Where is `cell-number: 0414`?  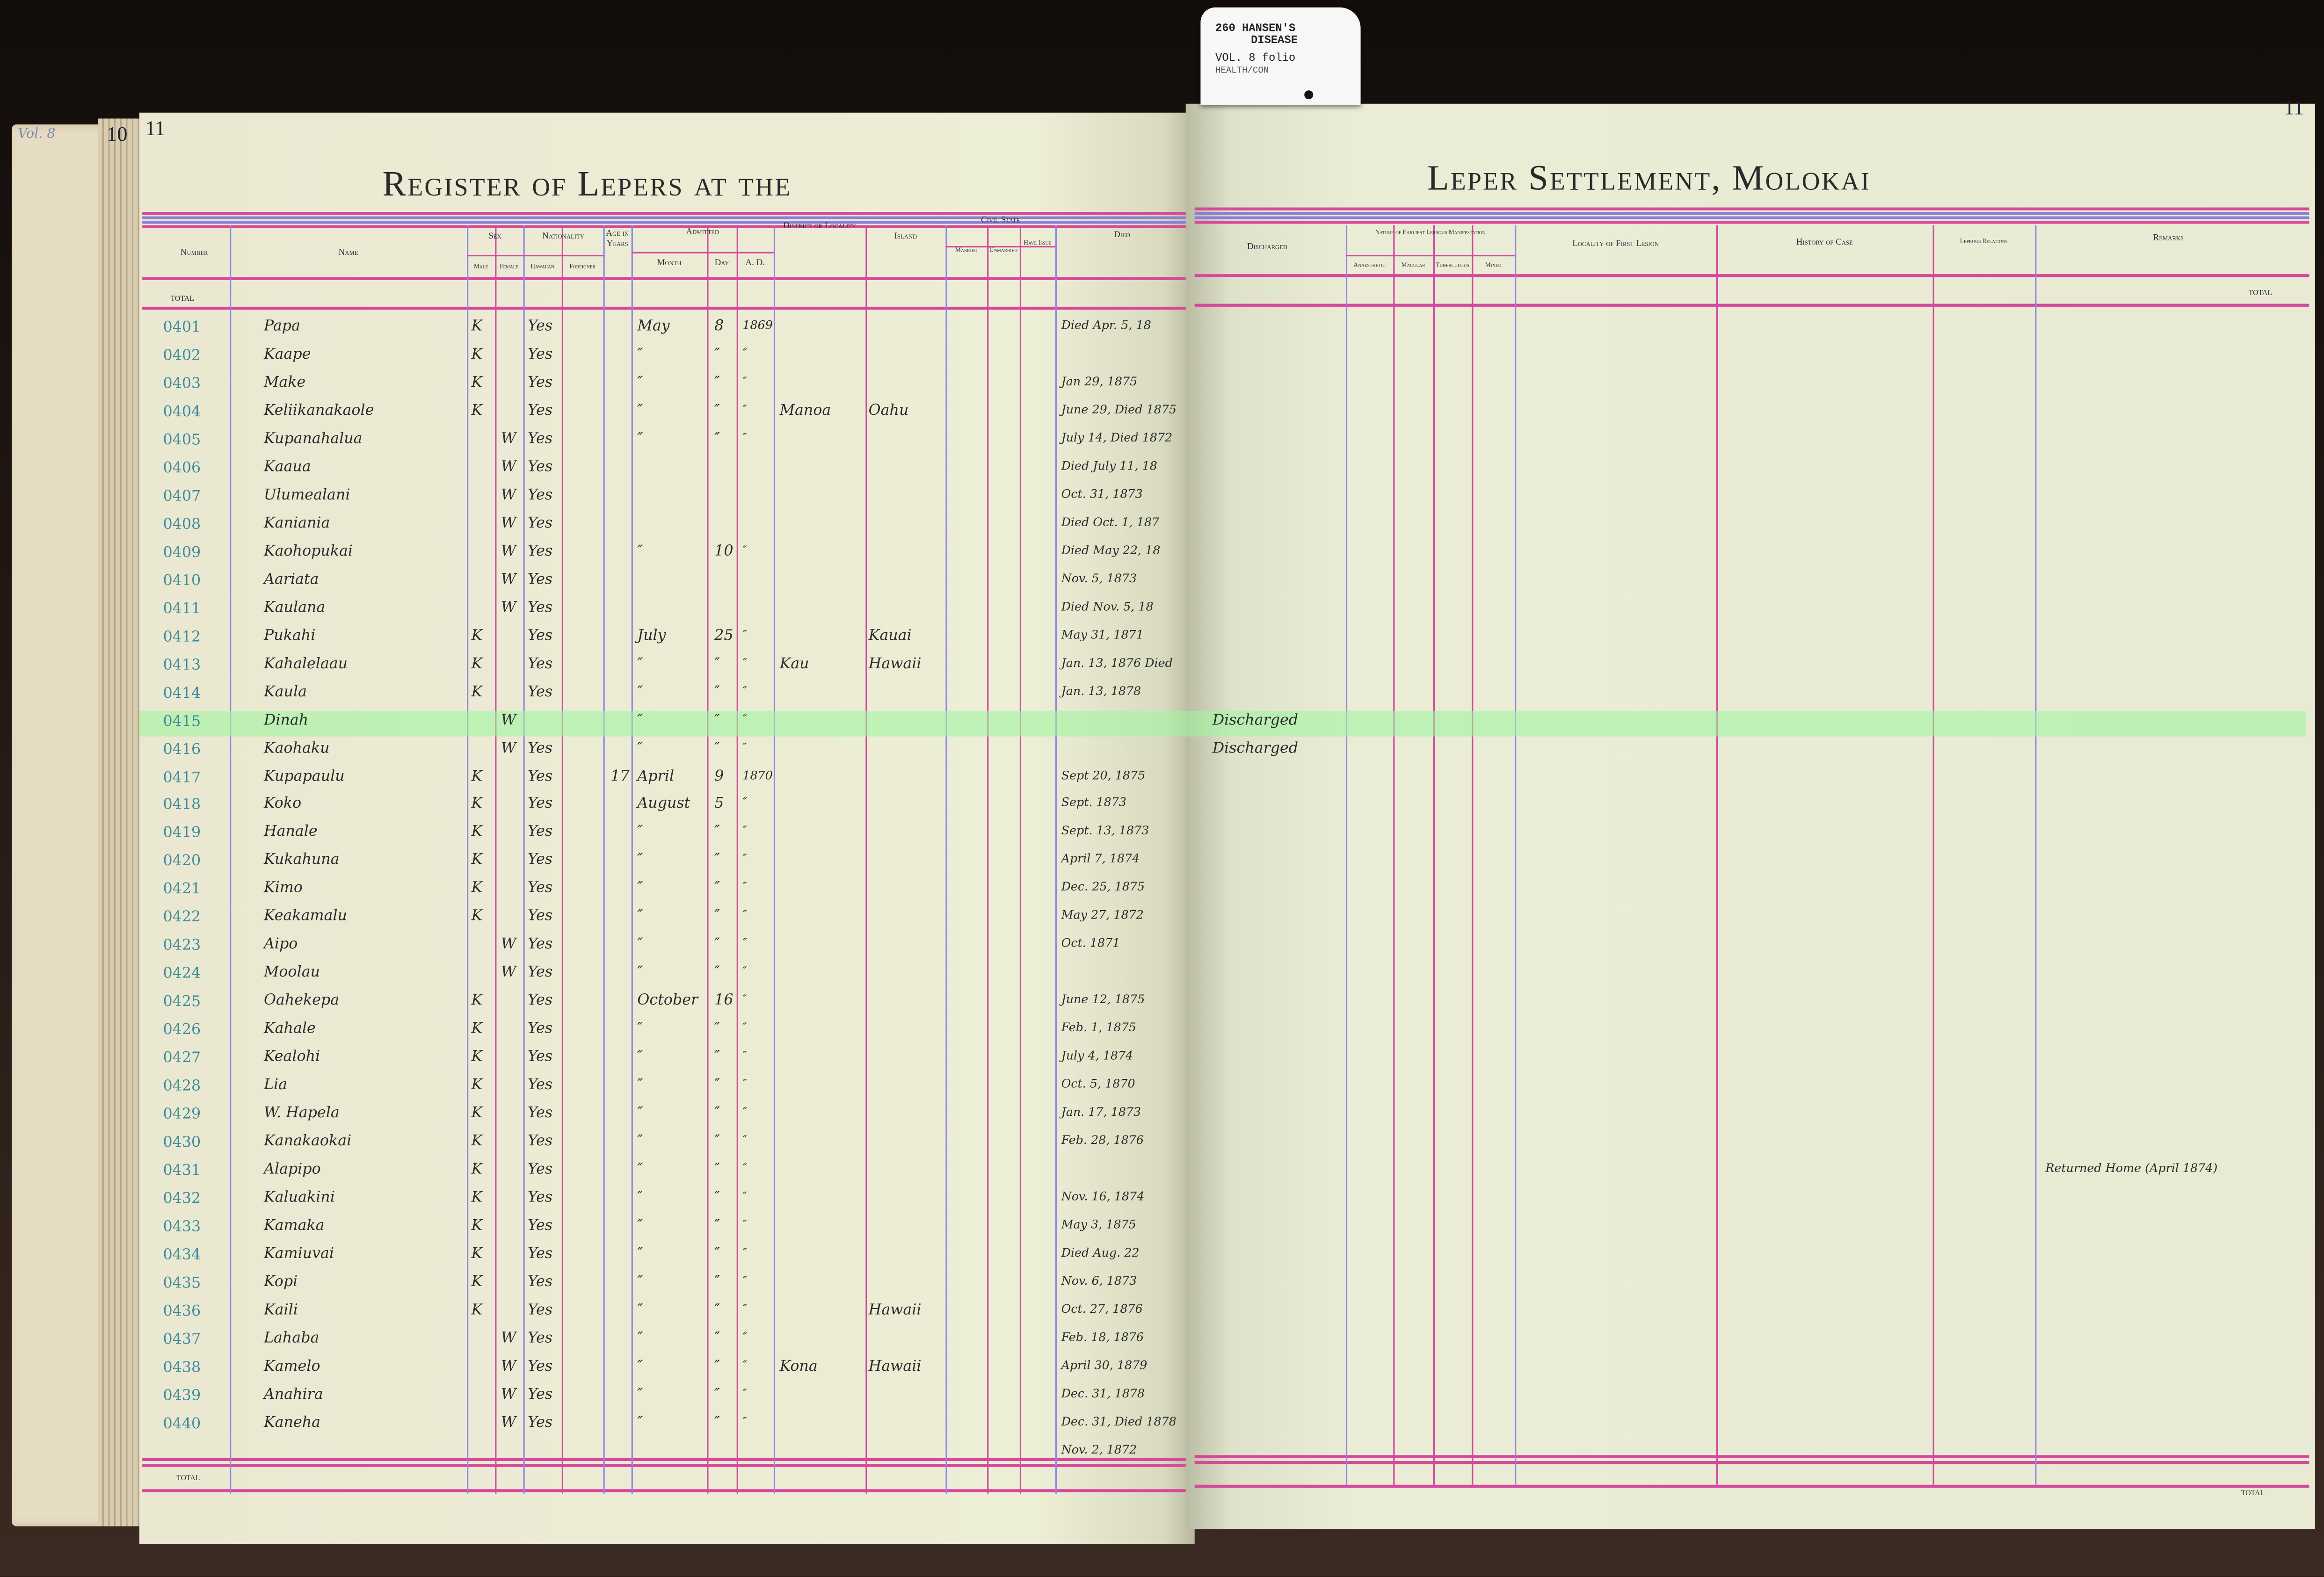
cell-number: 0414 is located at coordinates (182, 694).